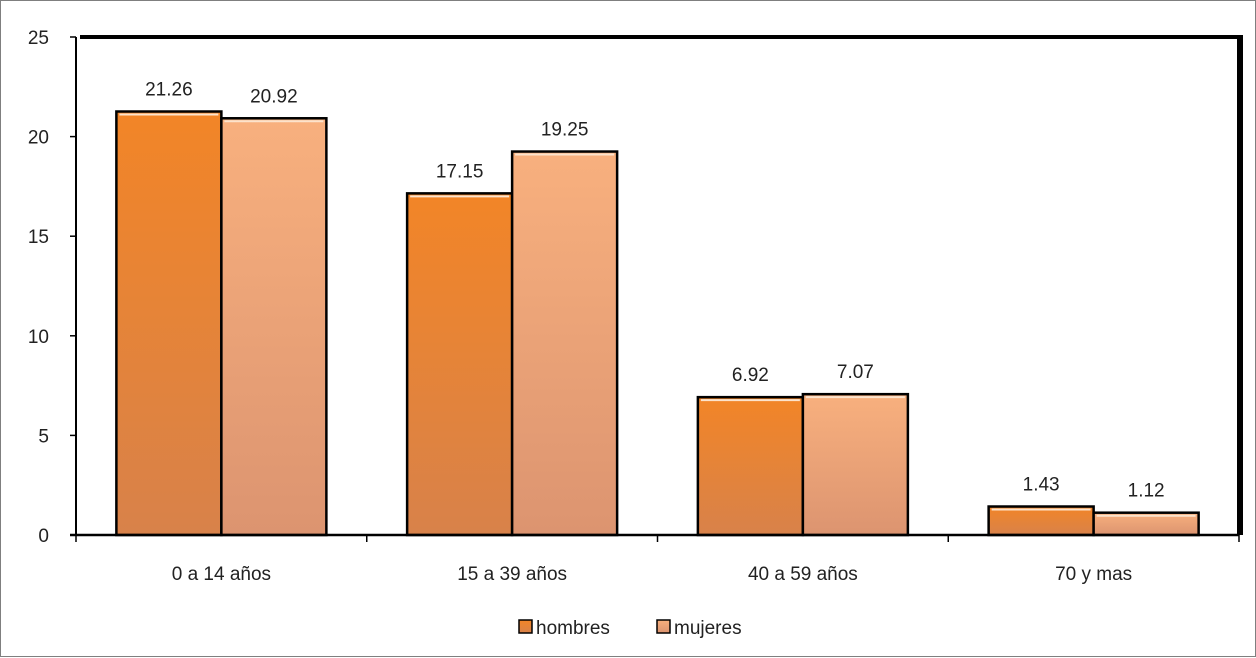 This screenshot has height=658, width=1256. What do you see at coordinates (38, 138) in the screenshot?
I see `y-tick-label: 20` at bounding box center [38, 138].